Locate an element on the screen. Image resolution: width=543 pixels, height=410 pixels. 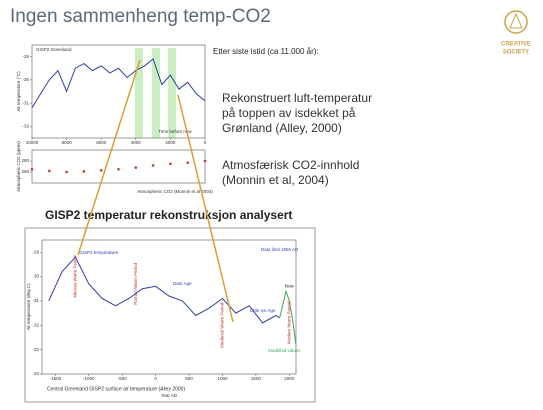
x-tick-label: 6000 is located at coordinates (101, 142).